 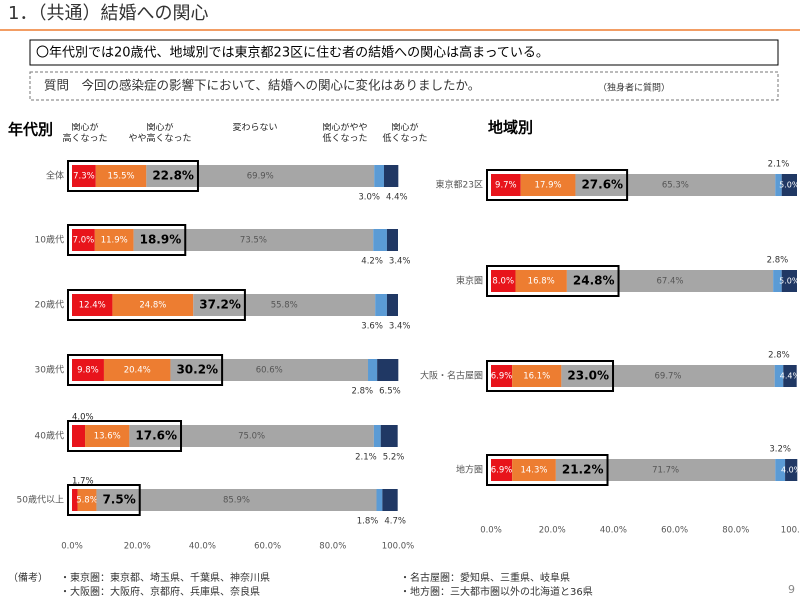 I want to click on category-label: 50歳代以上, so click(x=40, y=500).